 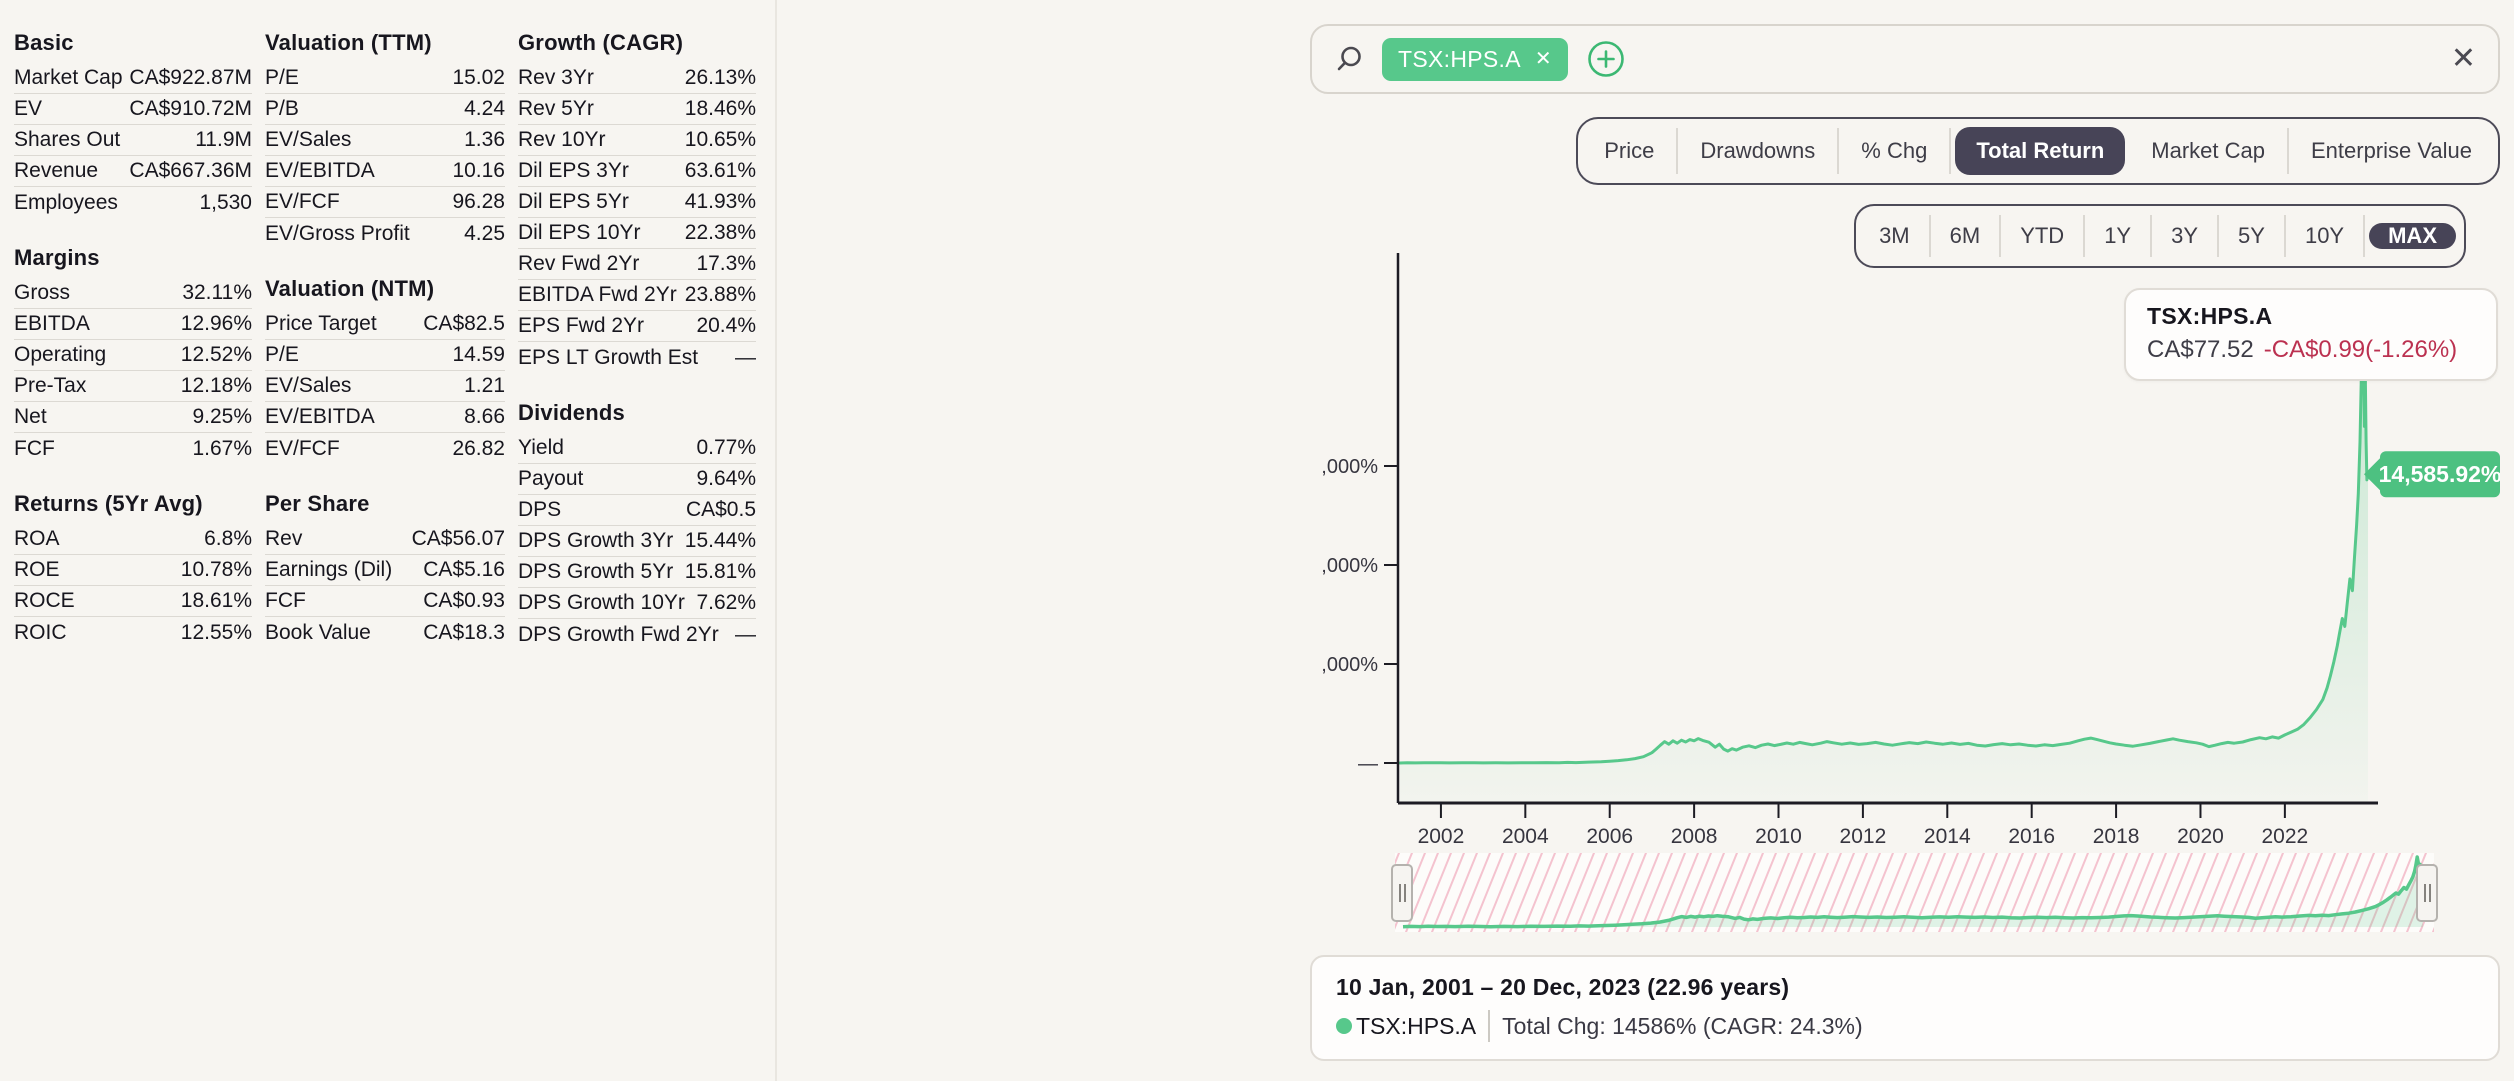 What do you see at coordinates (2427, 892) in the screenshot?
I see `range-handle-right` at bounding box center [2427, 892].